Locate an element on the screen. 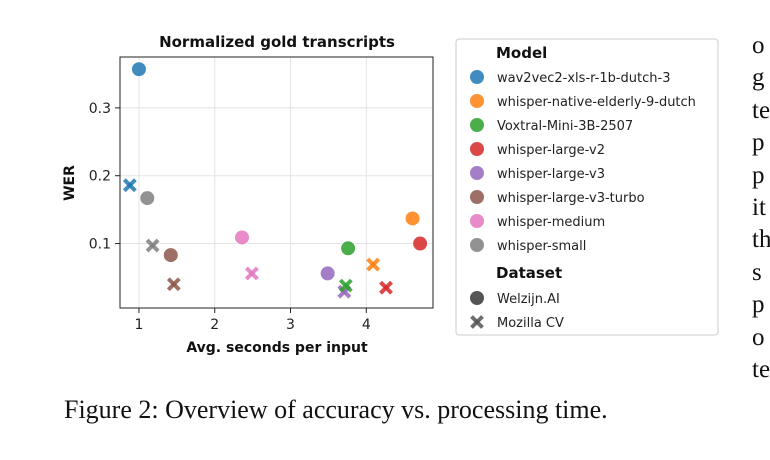 This screenshot has width=770, height=460. legend-dataset-label: Welzijn.AI is located at coordinates (528, 299).